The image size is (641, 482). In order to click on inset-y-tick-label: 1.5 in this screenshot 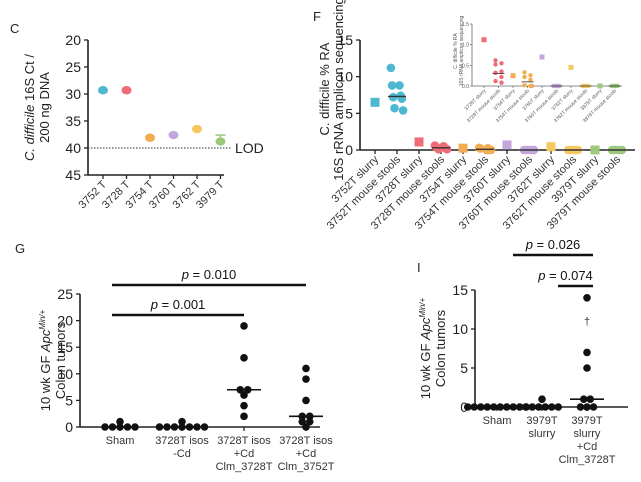, I will do `click(465, 25)`.